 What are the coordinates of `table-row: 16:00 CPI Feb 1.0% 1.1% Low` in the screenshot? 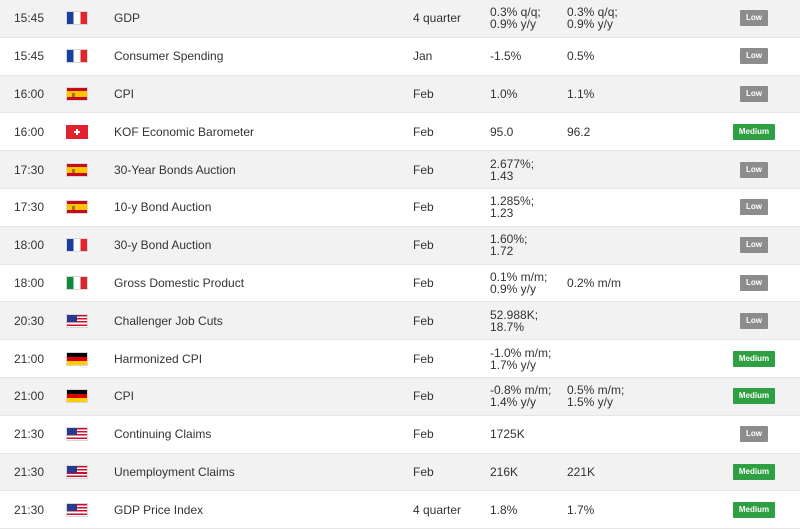 It's located at (400, 94).